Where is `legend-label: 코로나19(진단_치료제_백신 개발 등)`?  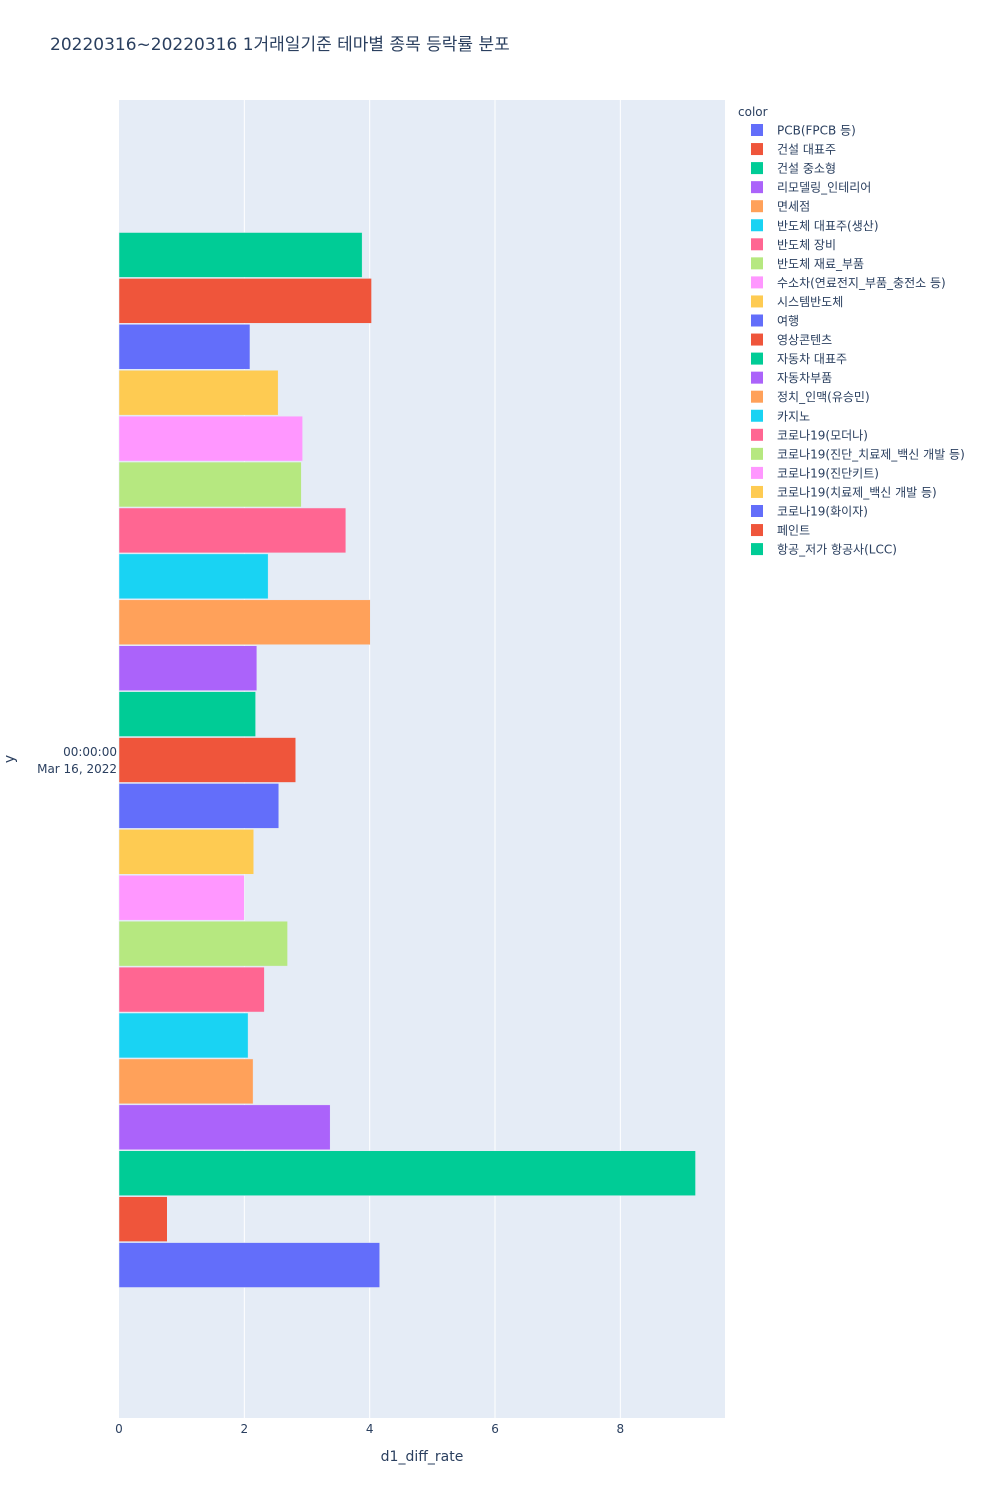 legend-label: 코로나19(진단_치료제_백신 개발 등) is located at coordinates (871, 454).